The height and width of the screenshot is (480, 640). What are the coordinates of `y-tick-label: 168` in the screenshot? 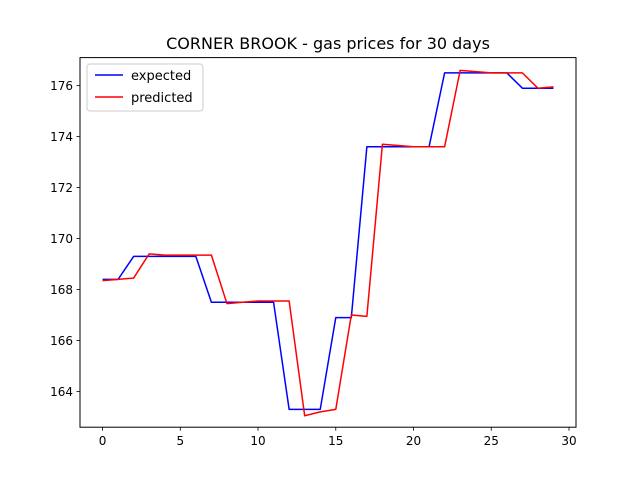 It's located at (61, 290).